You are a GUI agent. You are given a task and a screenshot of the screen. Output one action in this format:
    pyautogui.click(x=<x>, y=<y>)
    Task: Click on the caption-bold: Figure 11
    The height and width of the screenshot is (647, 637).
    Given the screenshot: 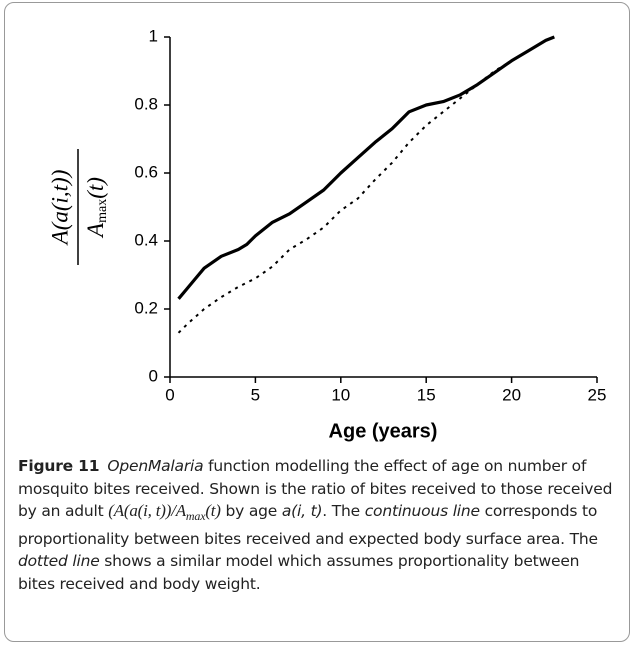 What is the action you would take?
    pyautogui.click(x=59, y=466)
    